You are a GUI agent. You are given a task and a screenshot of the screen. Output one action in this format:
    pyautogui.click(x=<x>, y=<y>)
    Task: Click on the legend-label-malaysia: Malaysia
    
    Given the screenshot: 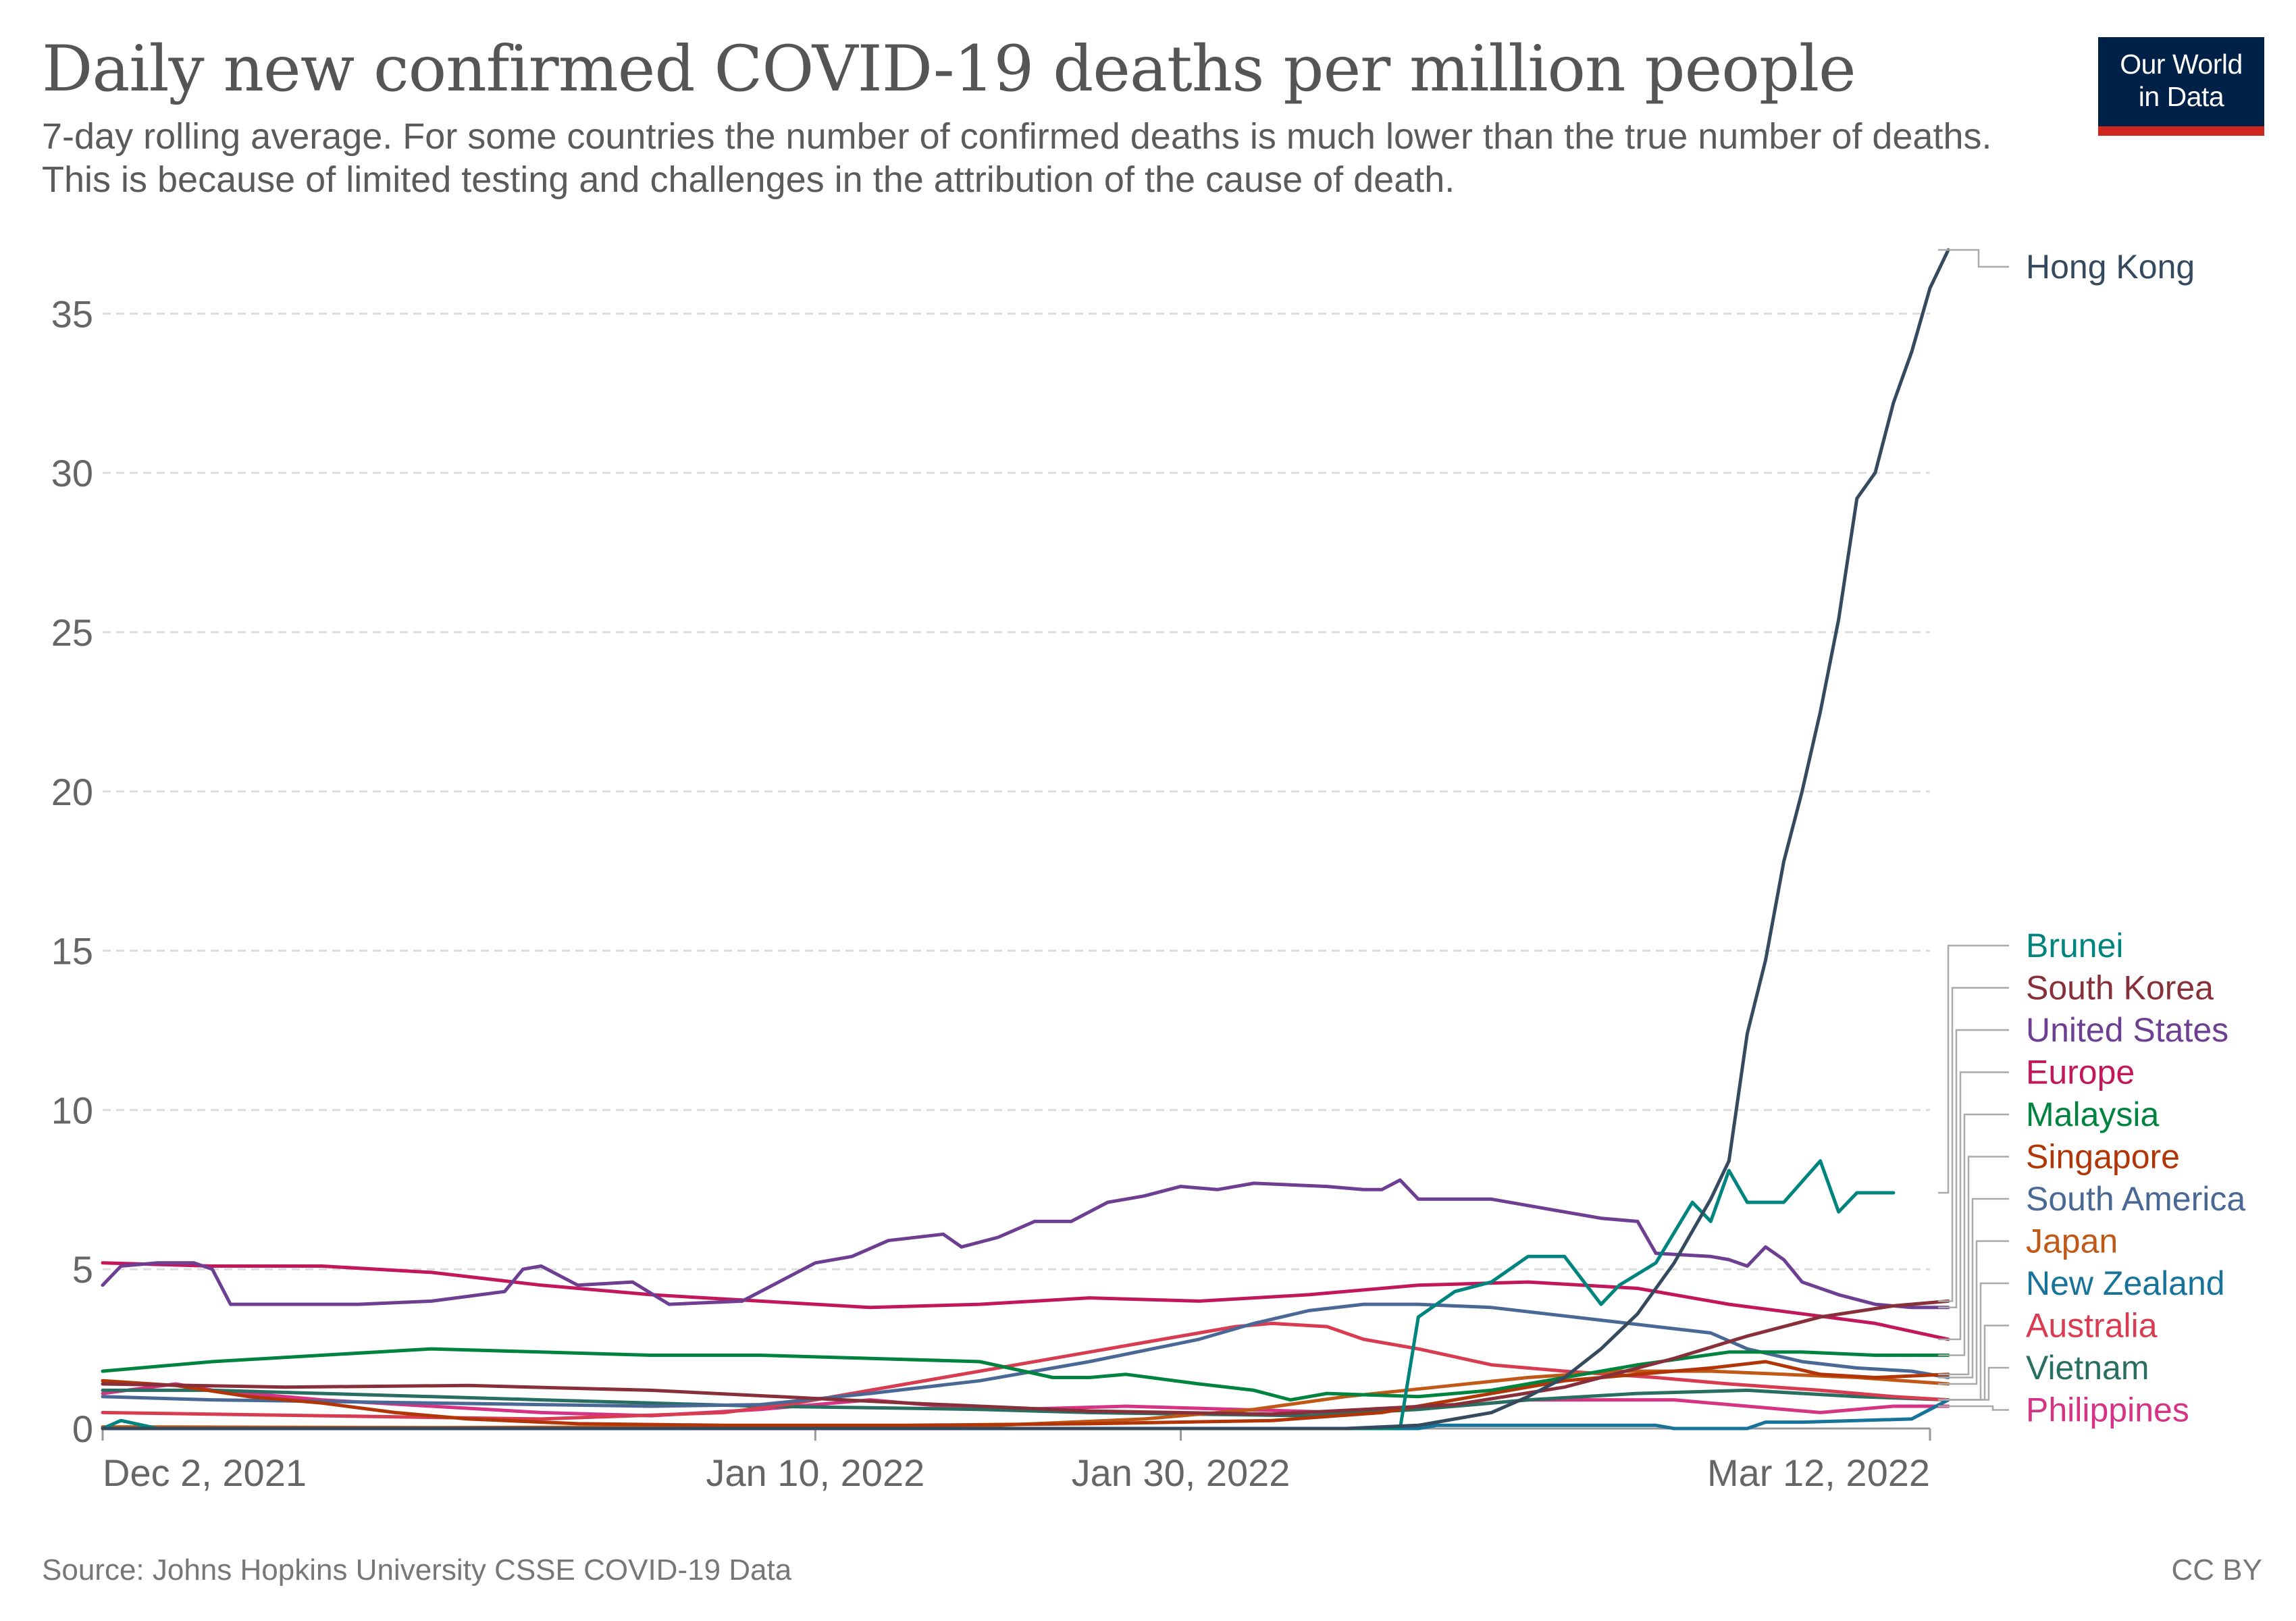 What is the action you would take?
    pyautogui.click(x=2092, y=1114)
    